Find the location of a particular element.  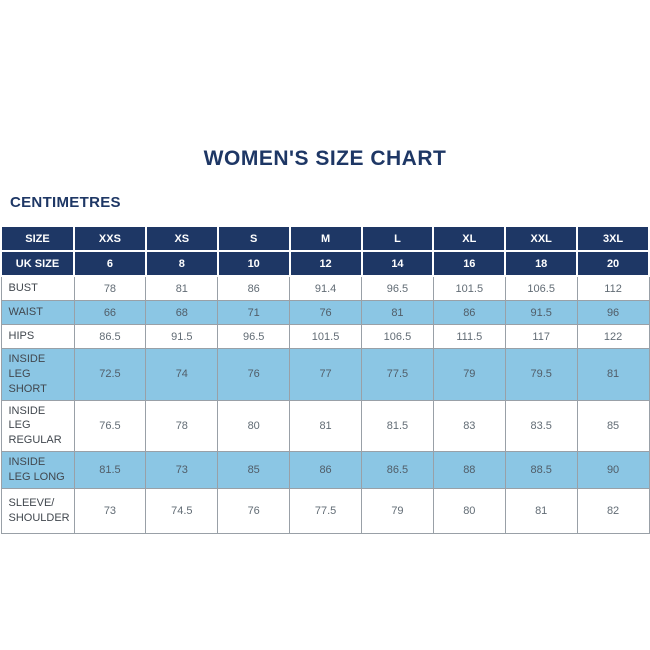

size-value-cell: 91.4 is located at coordinates (325, 288).